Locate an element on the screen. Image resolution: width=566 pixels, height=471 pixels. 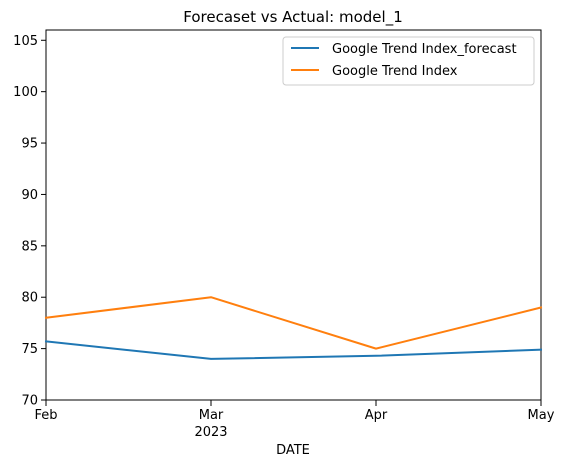
legend-label: Google Trend Index is located at coordinates (395, 71).